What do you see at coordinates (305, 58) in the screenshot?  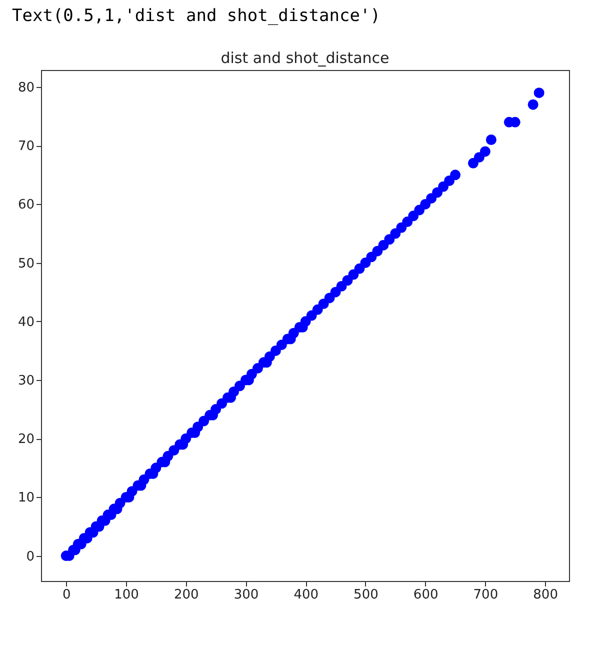 I see `chart-title: dist and shot_distance` at bounding box center [305, 58].